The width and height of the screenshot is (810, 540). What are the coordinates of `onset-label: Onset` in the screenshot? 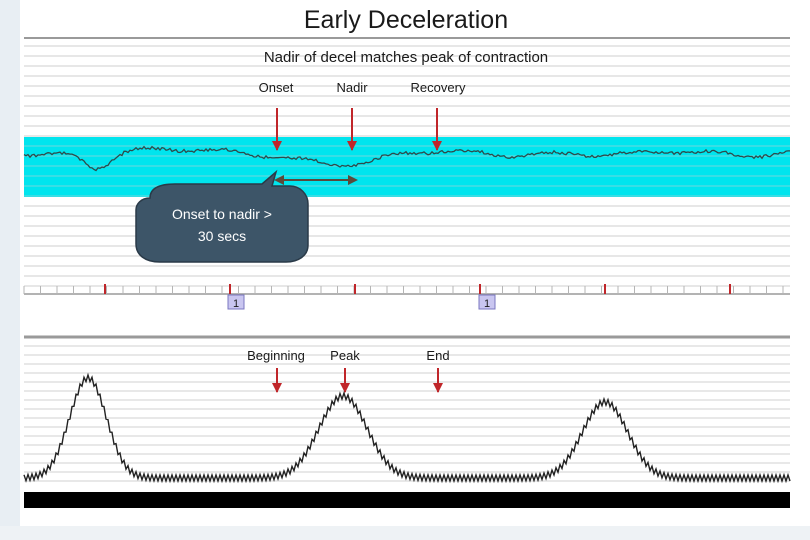 It's located at (276, 87).